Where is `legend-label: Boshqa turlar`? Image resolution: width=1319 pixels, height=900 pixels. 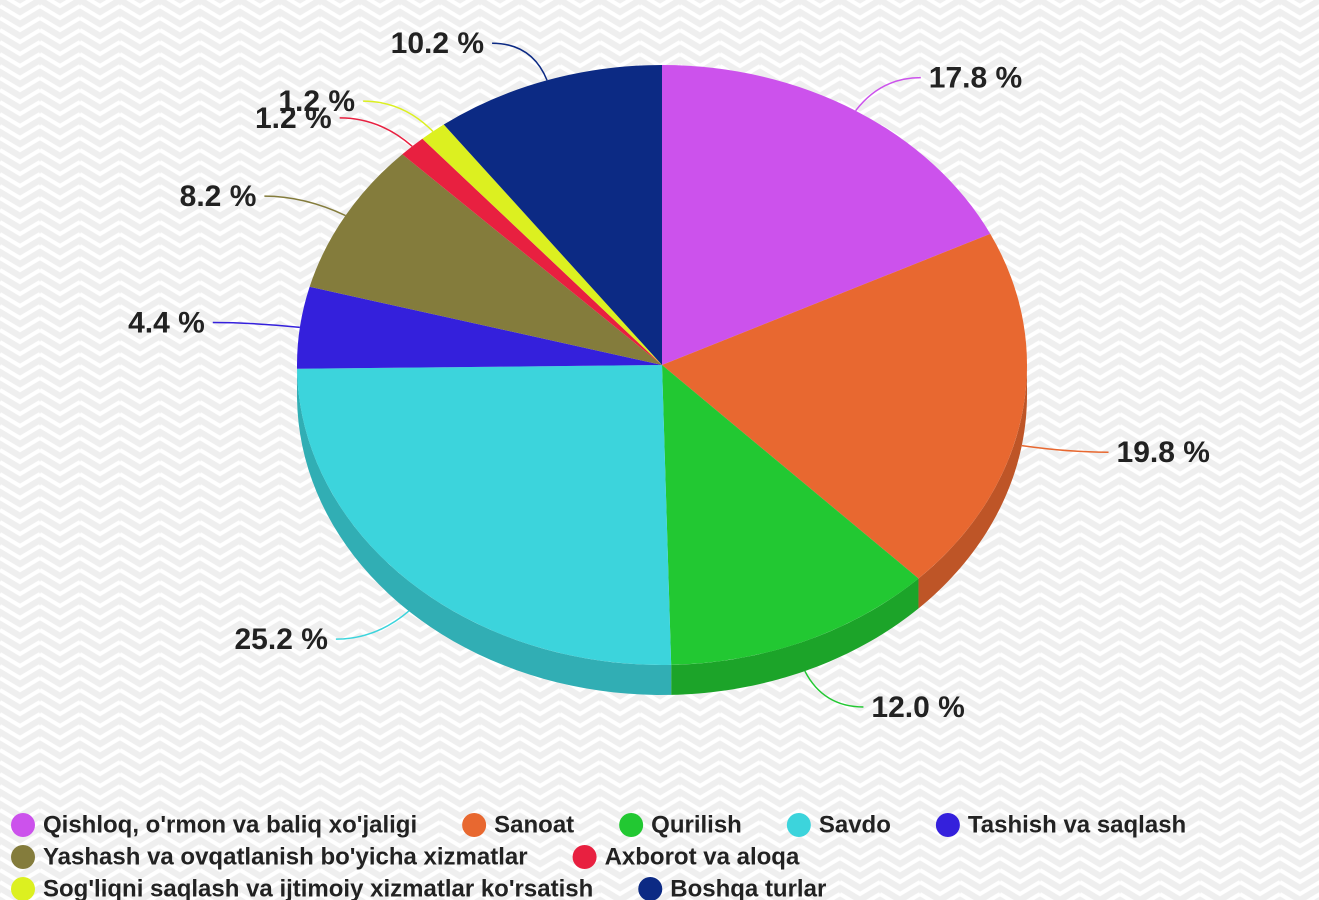 legend-label: Boshqa turlar is located at coordinates (748, 887).